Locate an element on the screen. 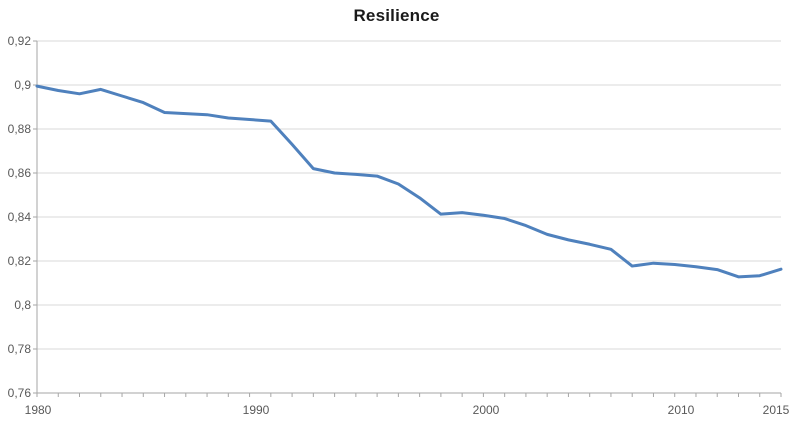  x-axis-tick-label: 1990 is located at coordinates (256, 410).